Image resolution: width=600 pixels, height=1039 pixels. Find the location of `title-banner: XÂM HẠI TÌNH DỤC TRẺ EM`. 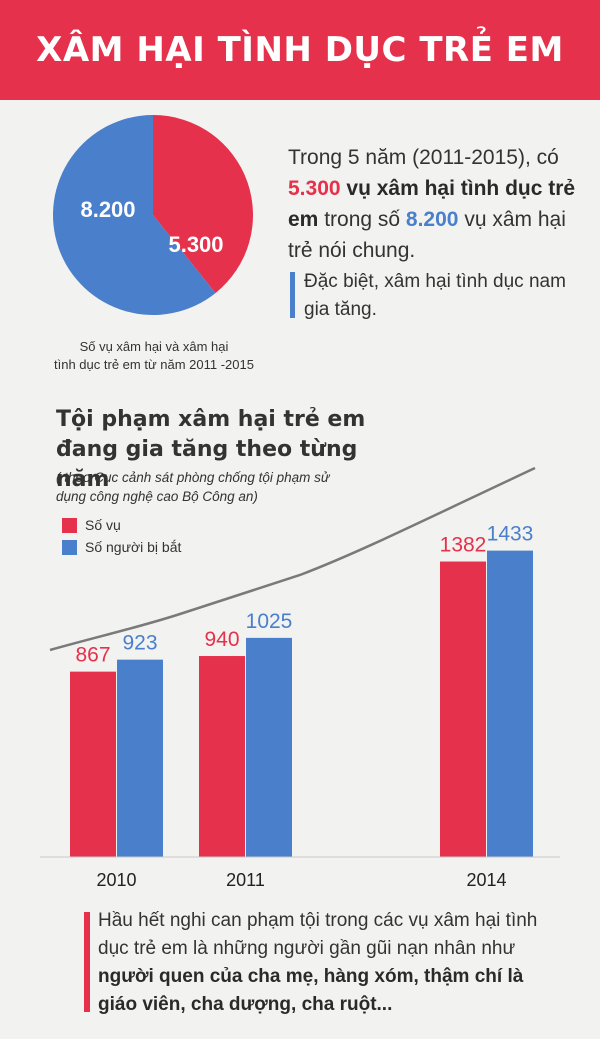

title-banner: XÂM HẠI TÌNH DỤC TRẺ EM is located at coordinates (300, 50).